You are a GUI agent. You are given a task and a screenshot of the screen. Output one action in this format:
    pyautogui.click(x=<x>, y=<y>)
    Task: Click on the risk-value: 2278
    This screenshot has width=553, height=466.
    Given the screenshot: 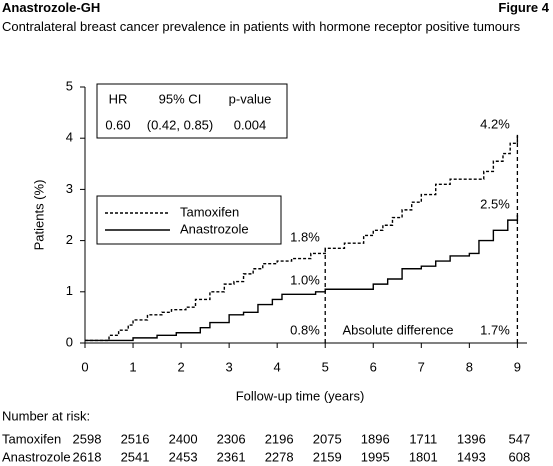 What is the action you would take?
    pyautogui.click(x=279, y=456)
    